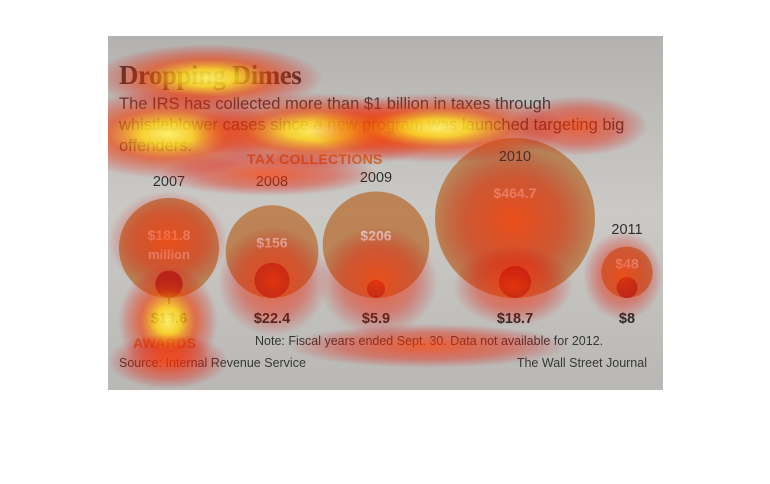 Image resolution: width=770 pixels, height=484 pixels. What do you see at coordinates (626, 230) in the screenshot?
I see `year-label-2011: 2011` at bounding box center [626, 230].